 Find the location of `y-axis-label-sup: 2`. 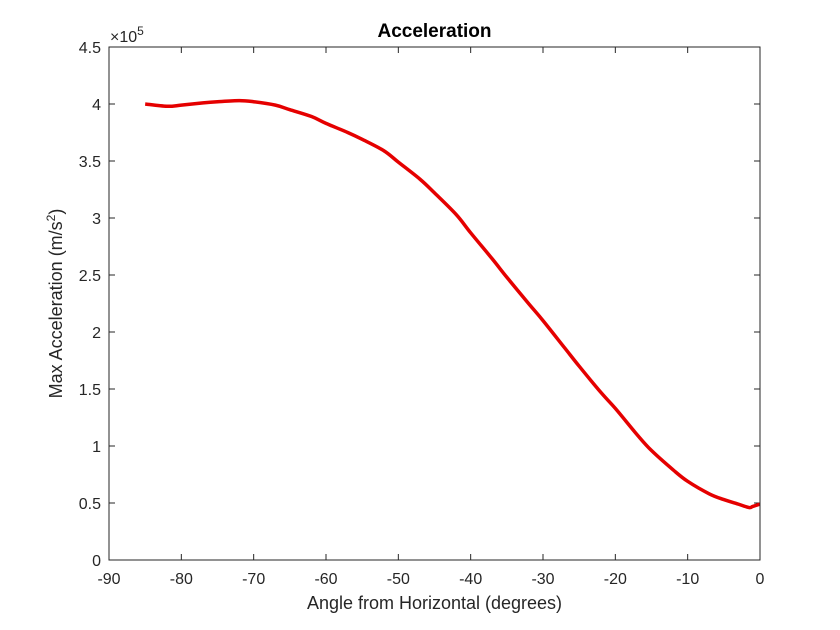

y-axis-label-sup: 2 is located at coordinates (51, 217).